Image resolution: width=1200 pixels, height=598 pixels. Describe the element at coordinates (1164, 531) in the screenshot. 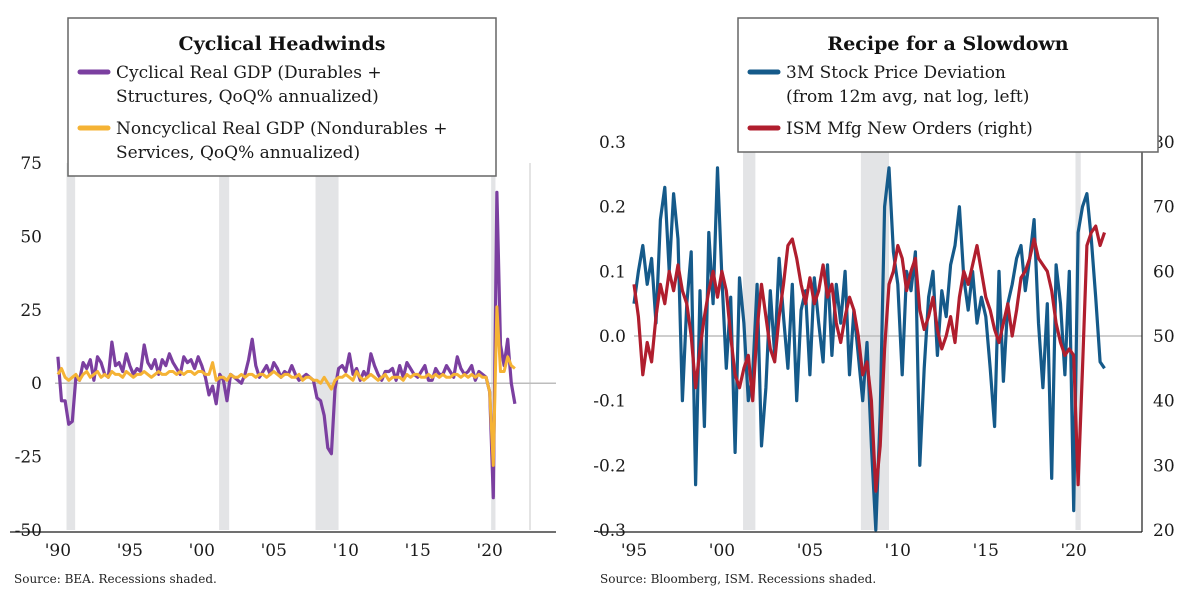

I see `right-y-tick-label: 20` at that location.